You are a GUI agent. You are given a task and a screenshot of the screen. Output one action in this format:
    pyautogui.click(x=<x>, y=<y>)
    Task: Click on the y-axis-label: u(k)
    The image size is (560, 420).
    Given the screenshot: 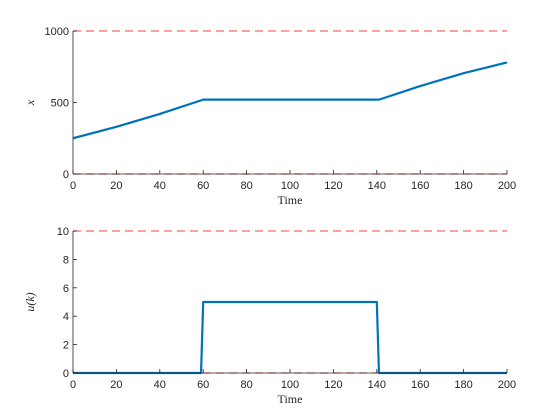 What is the action you would take?
    pyautogui.click(x=30, y=301)
    